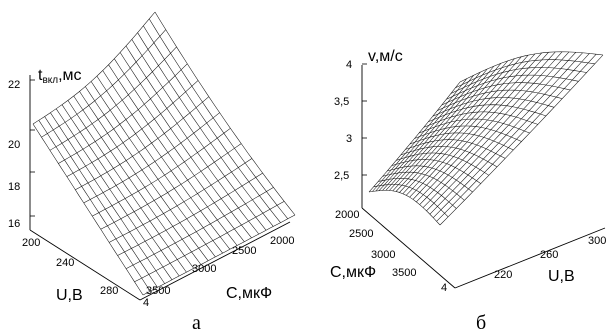 The height and width of the screenshot is (331, 610). I want to click on b-z-tick-label: 4, so click(349, 65).